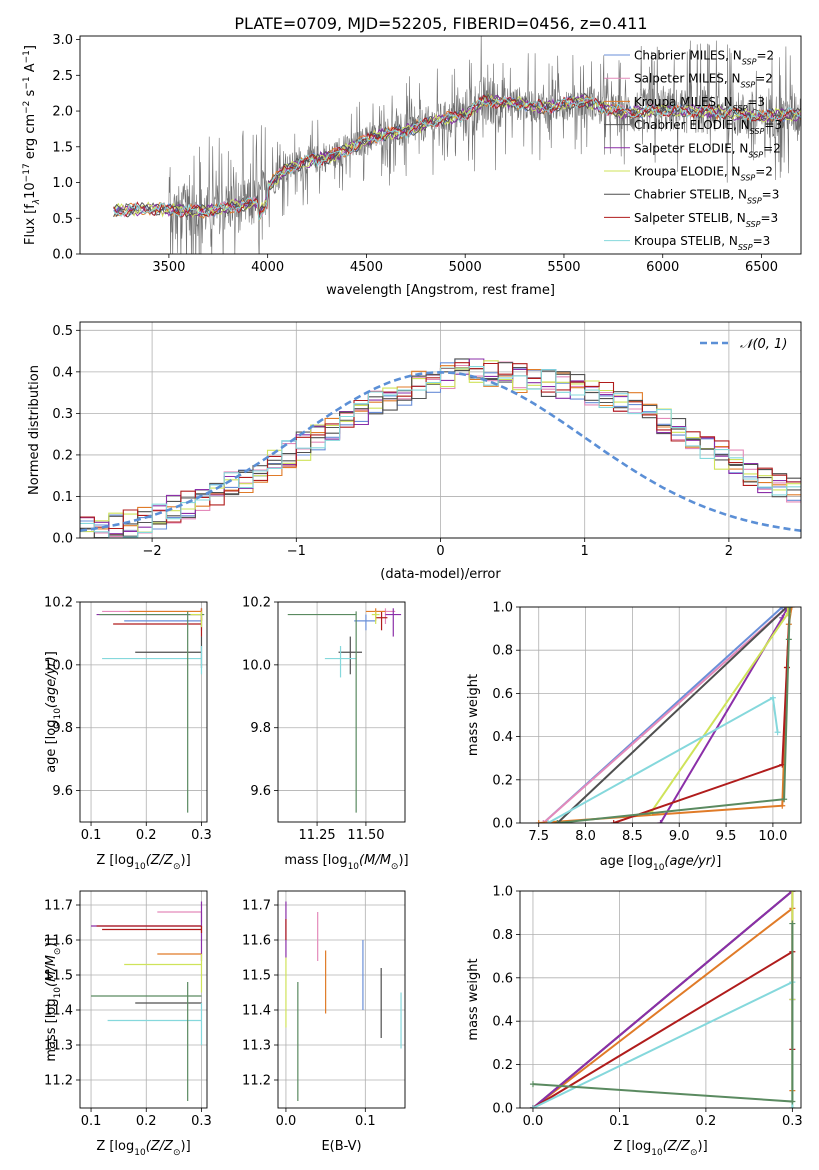 This screenshot has width=819, height=1170. Describe the element at coordinates (150, 710) in the screenshot. I see `age_vs_Z-errorbars` at that location.